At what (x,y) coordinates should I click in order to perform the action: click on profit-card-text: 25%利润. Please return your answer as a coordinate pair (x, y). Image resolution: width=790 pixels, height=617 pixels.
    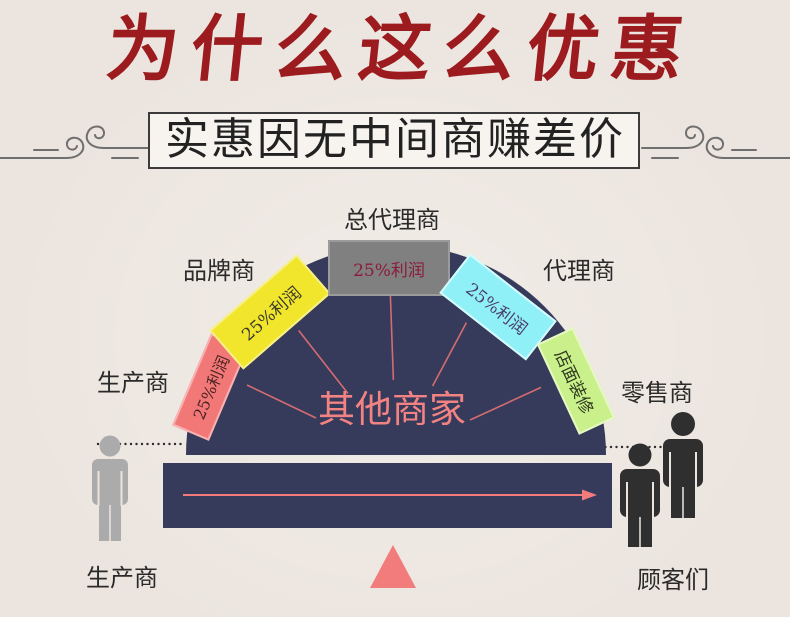
    Looking at the image, I should click on (389, 270).